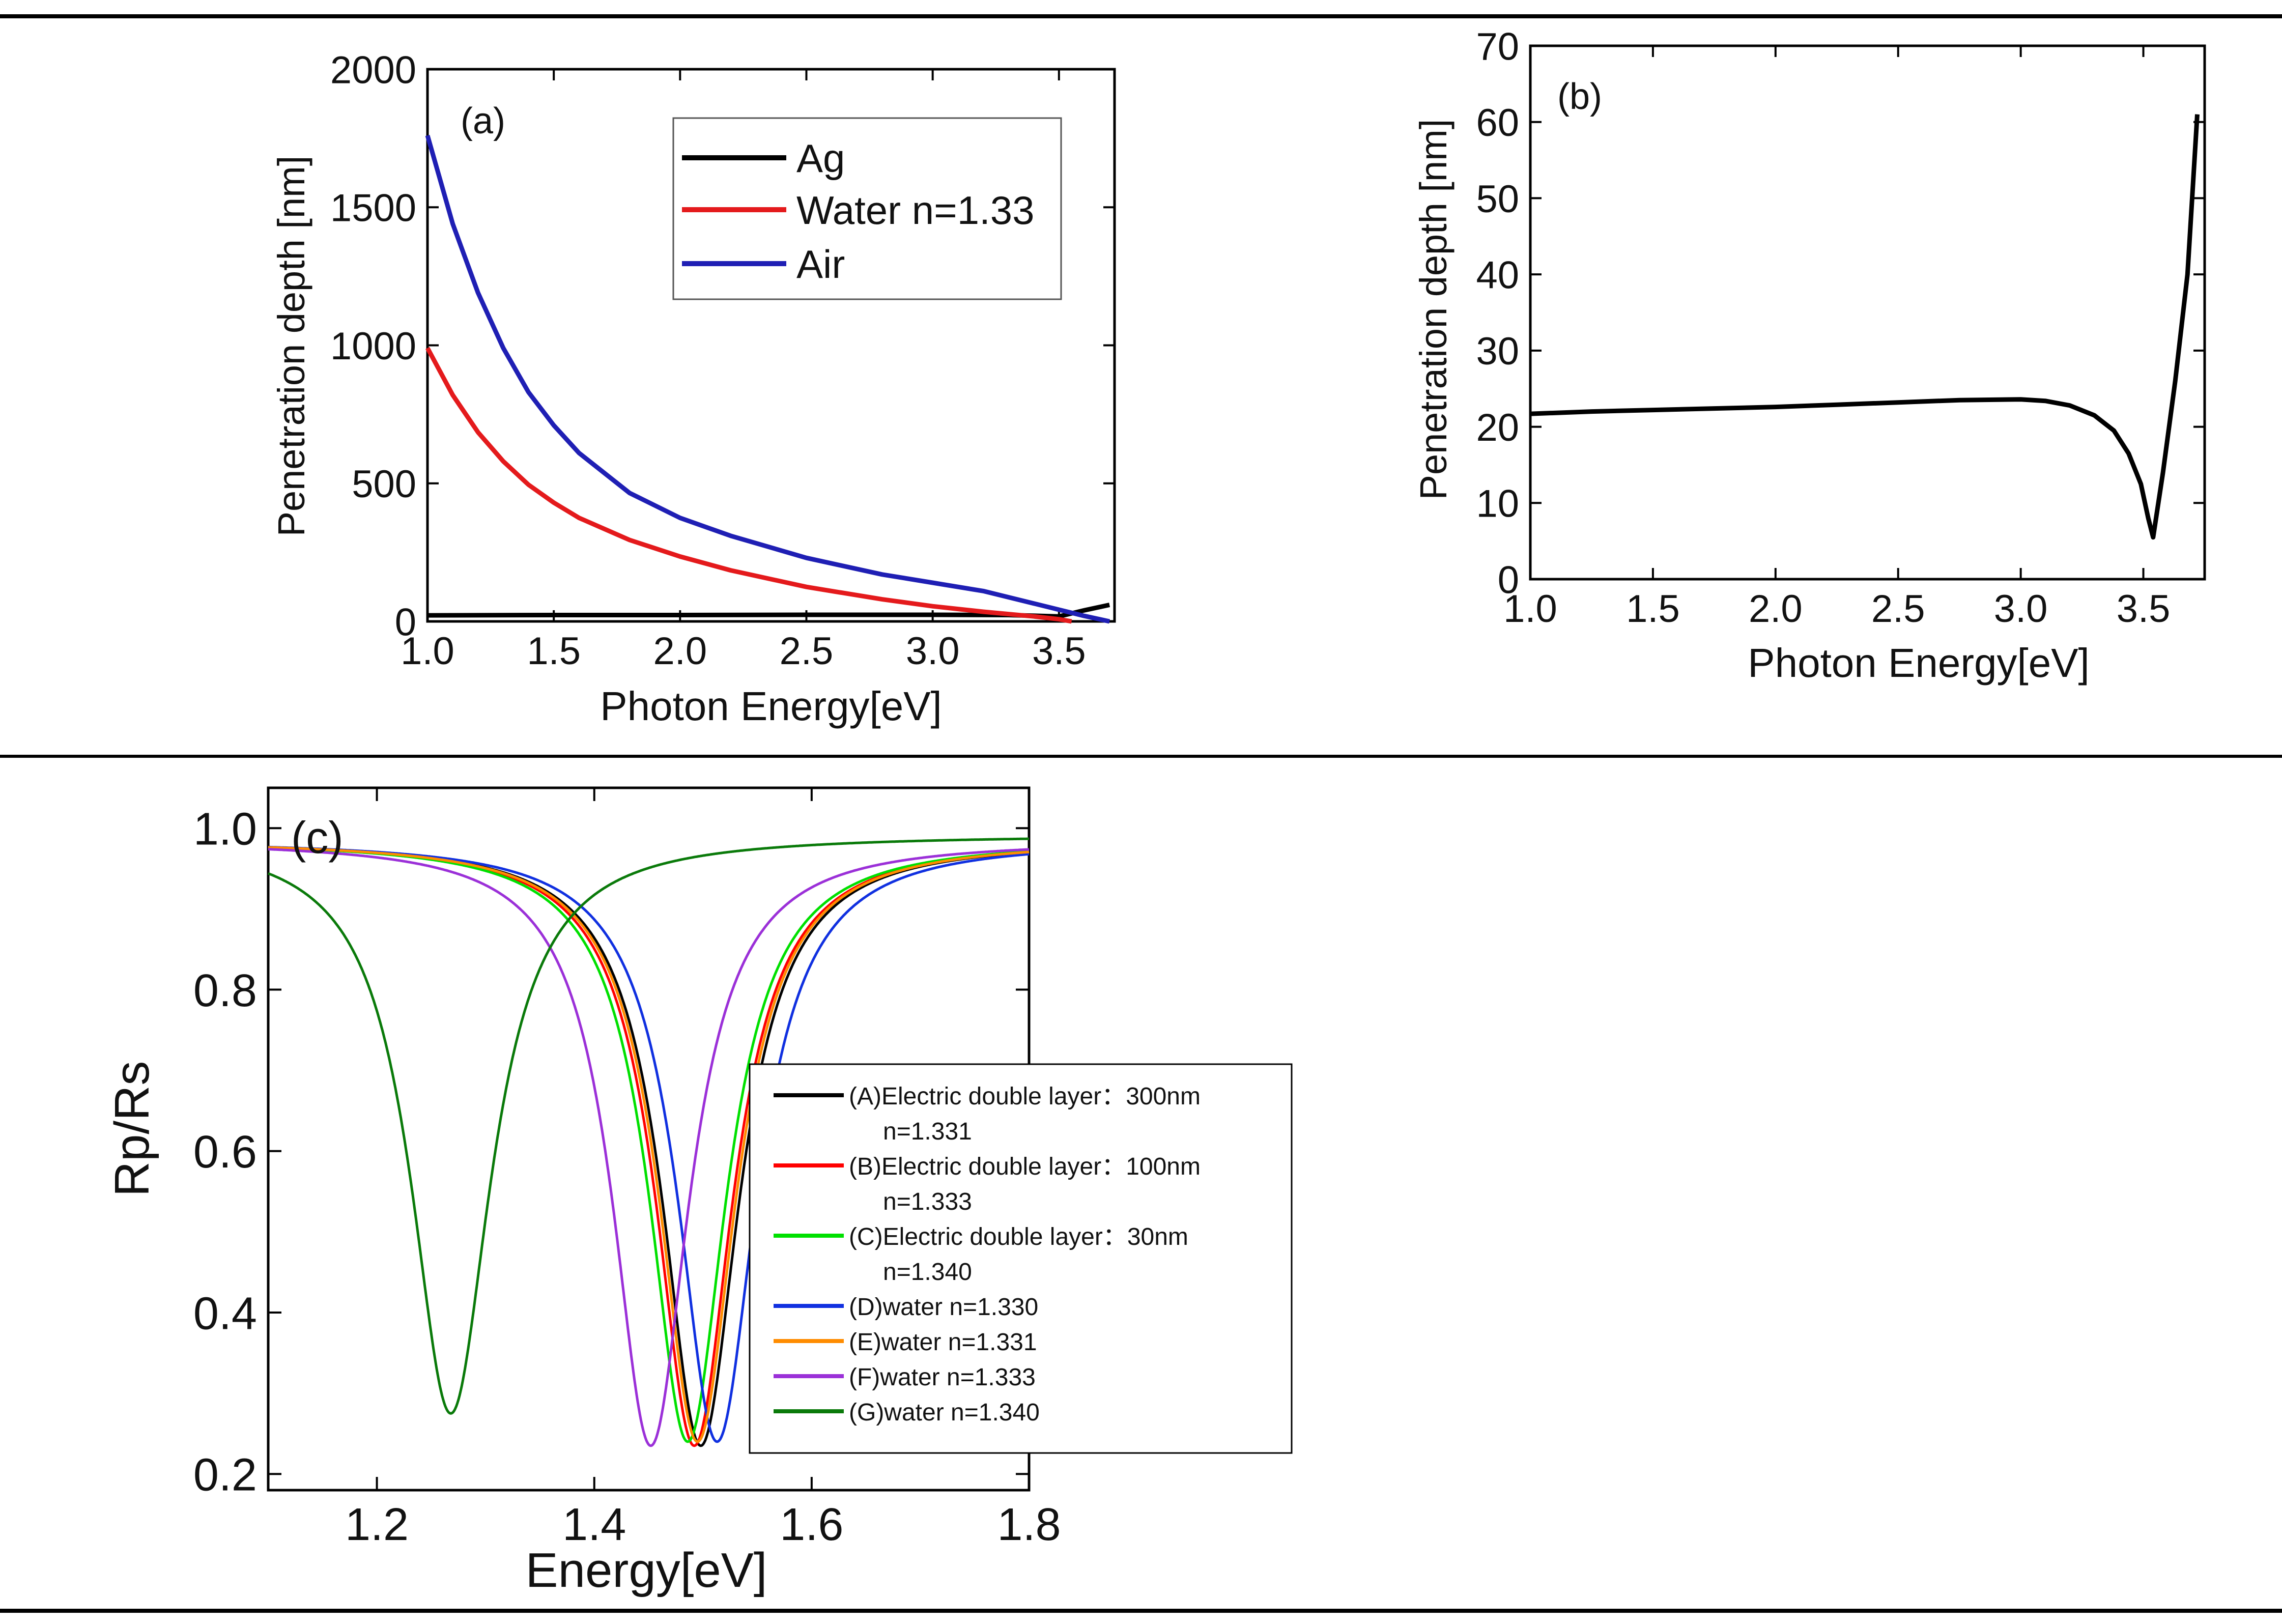  What do you see at coordinates (1025, 1166) in the screenshot?
I see `legend-label-B: (B)Electric double layer：100nm` at bounding box center [1025, 1166].